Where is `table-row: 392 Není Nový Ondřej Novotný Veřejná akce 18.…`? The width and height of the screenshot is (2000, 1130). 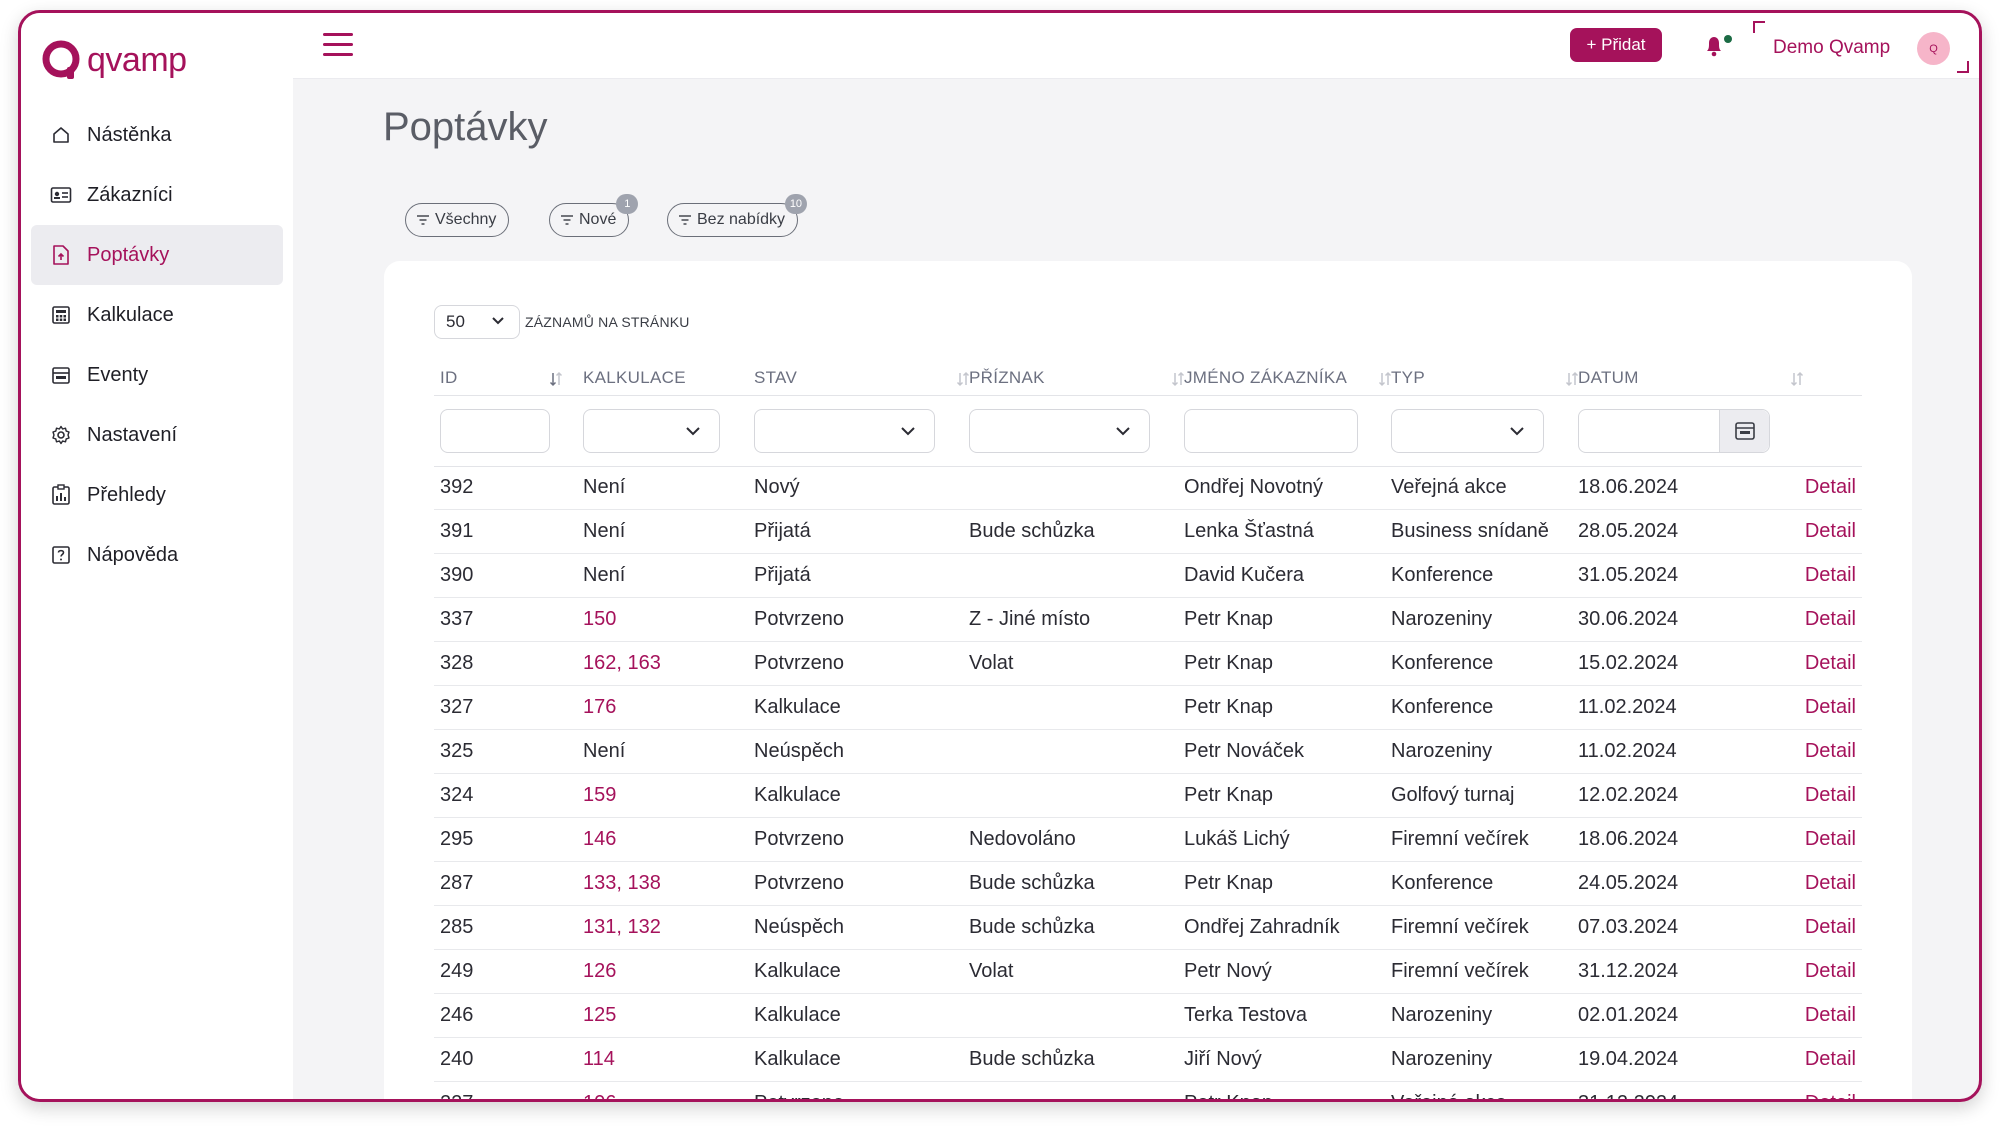 table-row: 392 Není Nový Ondřej Novotný Veřejná akce 18.… is located at coordinates (1148, 488).